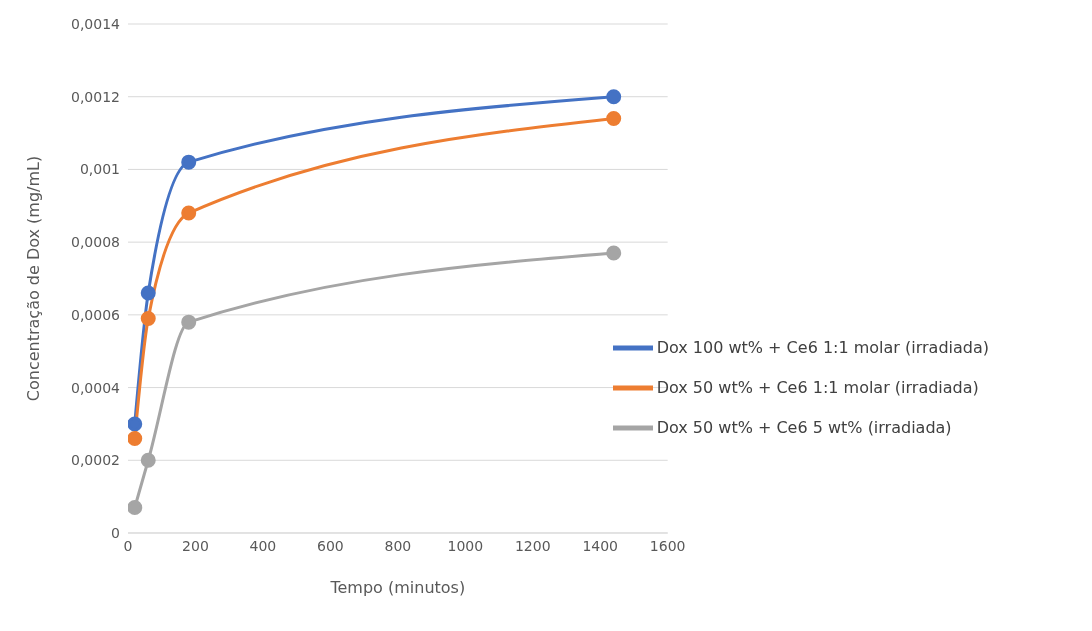 This screenshot has height=631, width=1092. Describe the element at coordinates (822, 347) in the screenshot. I see `legend-label: Dox 100 wt% + Ce6 1:1 molar (irradiada)` at that location.